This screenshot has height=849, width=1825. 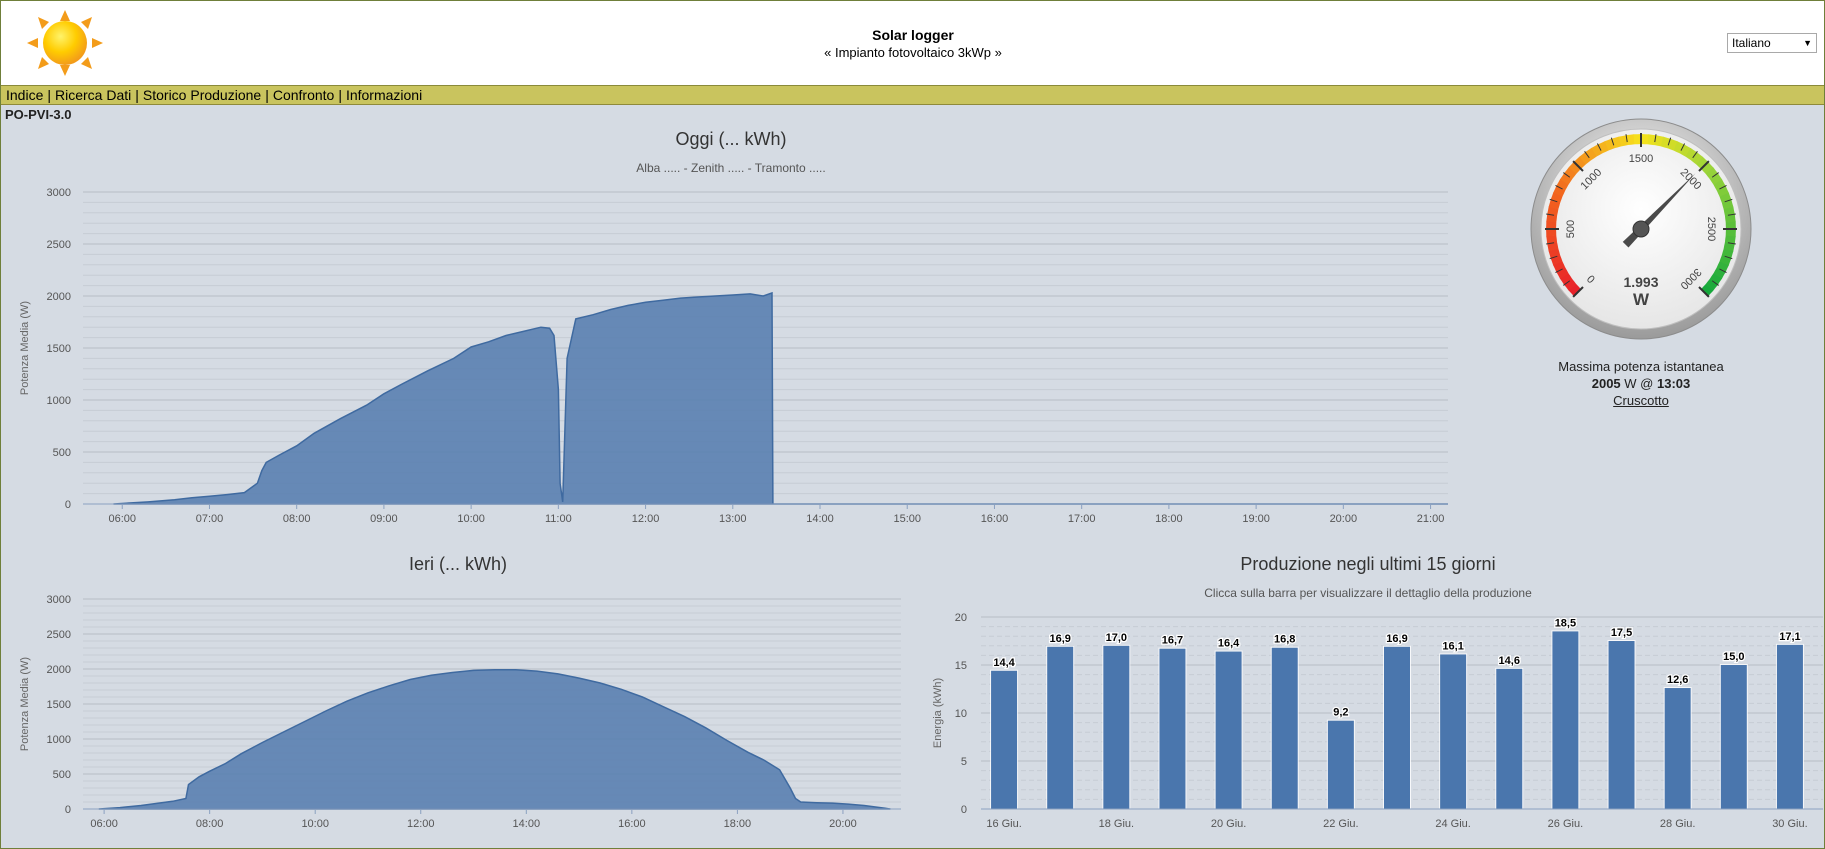 I want to click on bar-30-giu-, so click(x=1789, y=726).